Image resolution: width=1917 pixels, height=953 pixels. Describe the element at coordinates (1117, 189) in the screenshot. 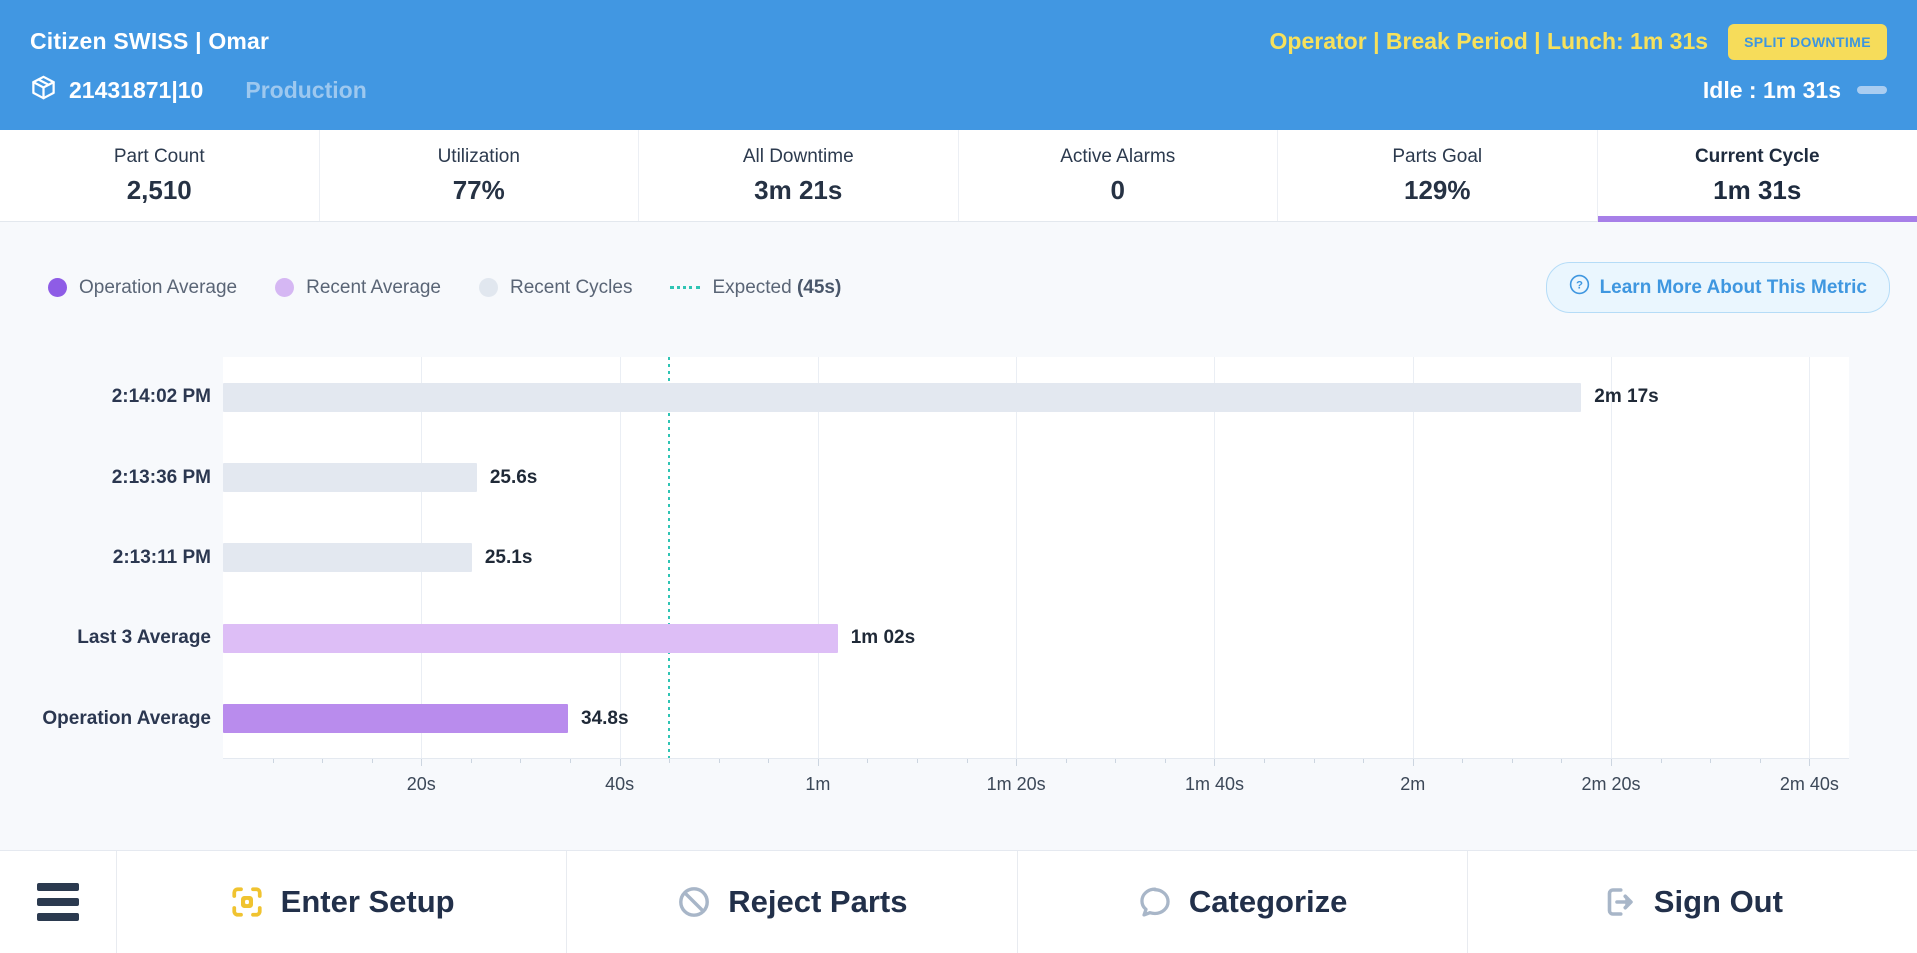

I see `stat-value: 0` at that location.